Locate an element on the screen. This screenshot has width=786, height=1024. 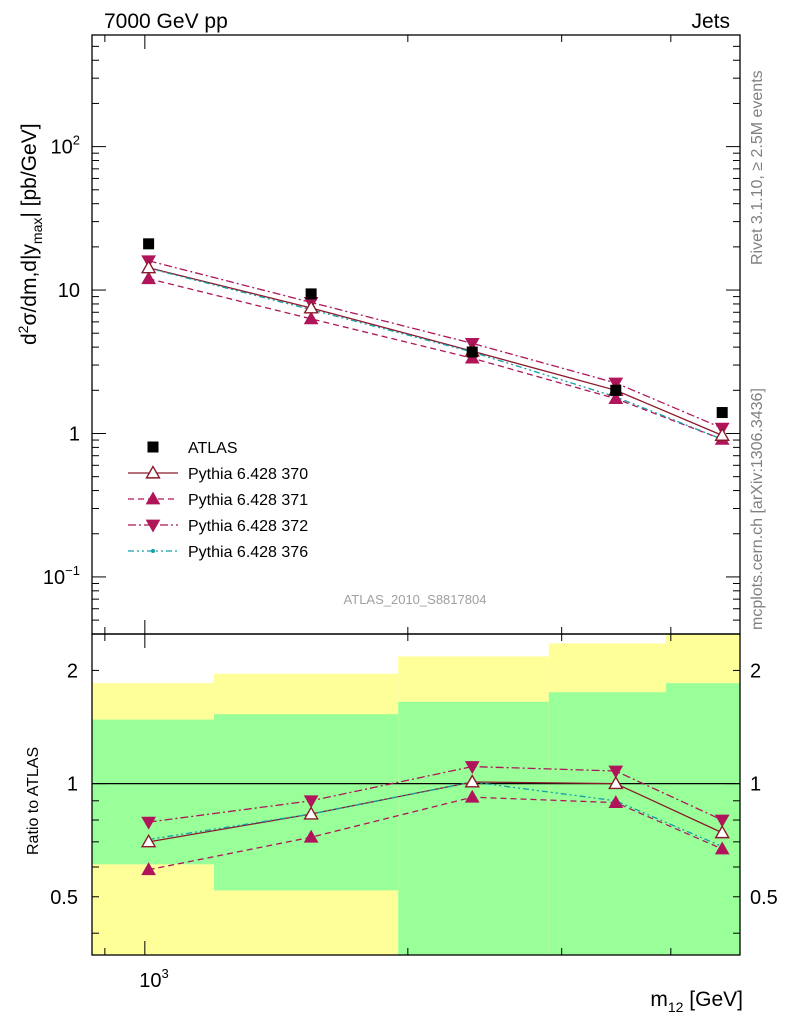
main-line-p372 is located at coordinates (435, 344).